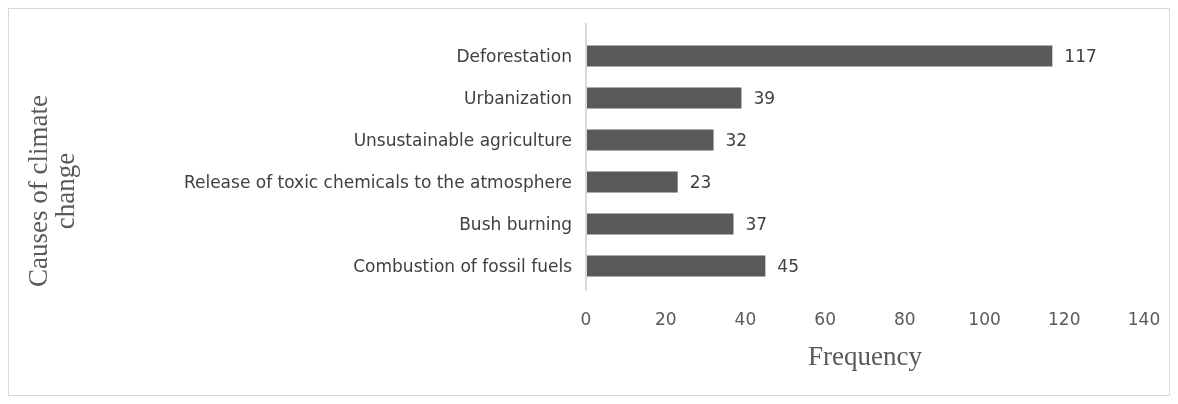 The width and height of the screenshot is (1178, 404). Describe the element at coordinates (905, 318) in the screenshot. I see `x-tick-label: 80` at that location.